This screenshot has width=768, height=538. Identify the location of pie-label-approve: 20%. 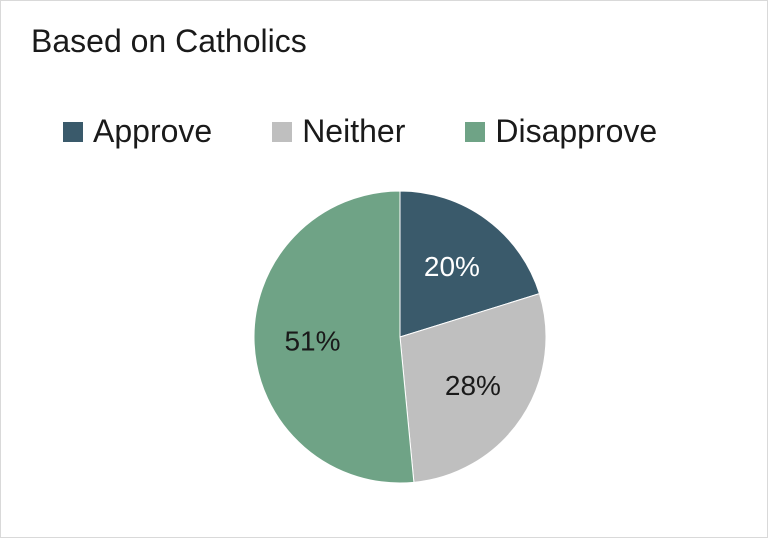
(452, 266).